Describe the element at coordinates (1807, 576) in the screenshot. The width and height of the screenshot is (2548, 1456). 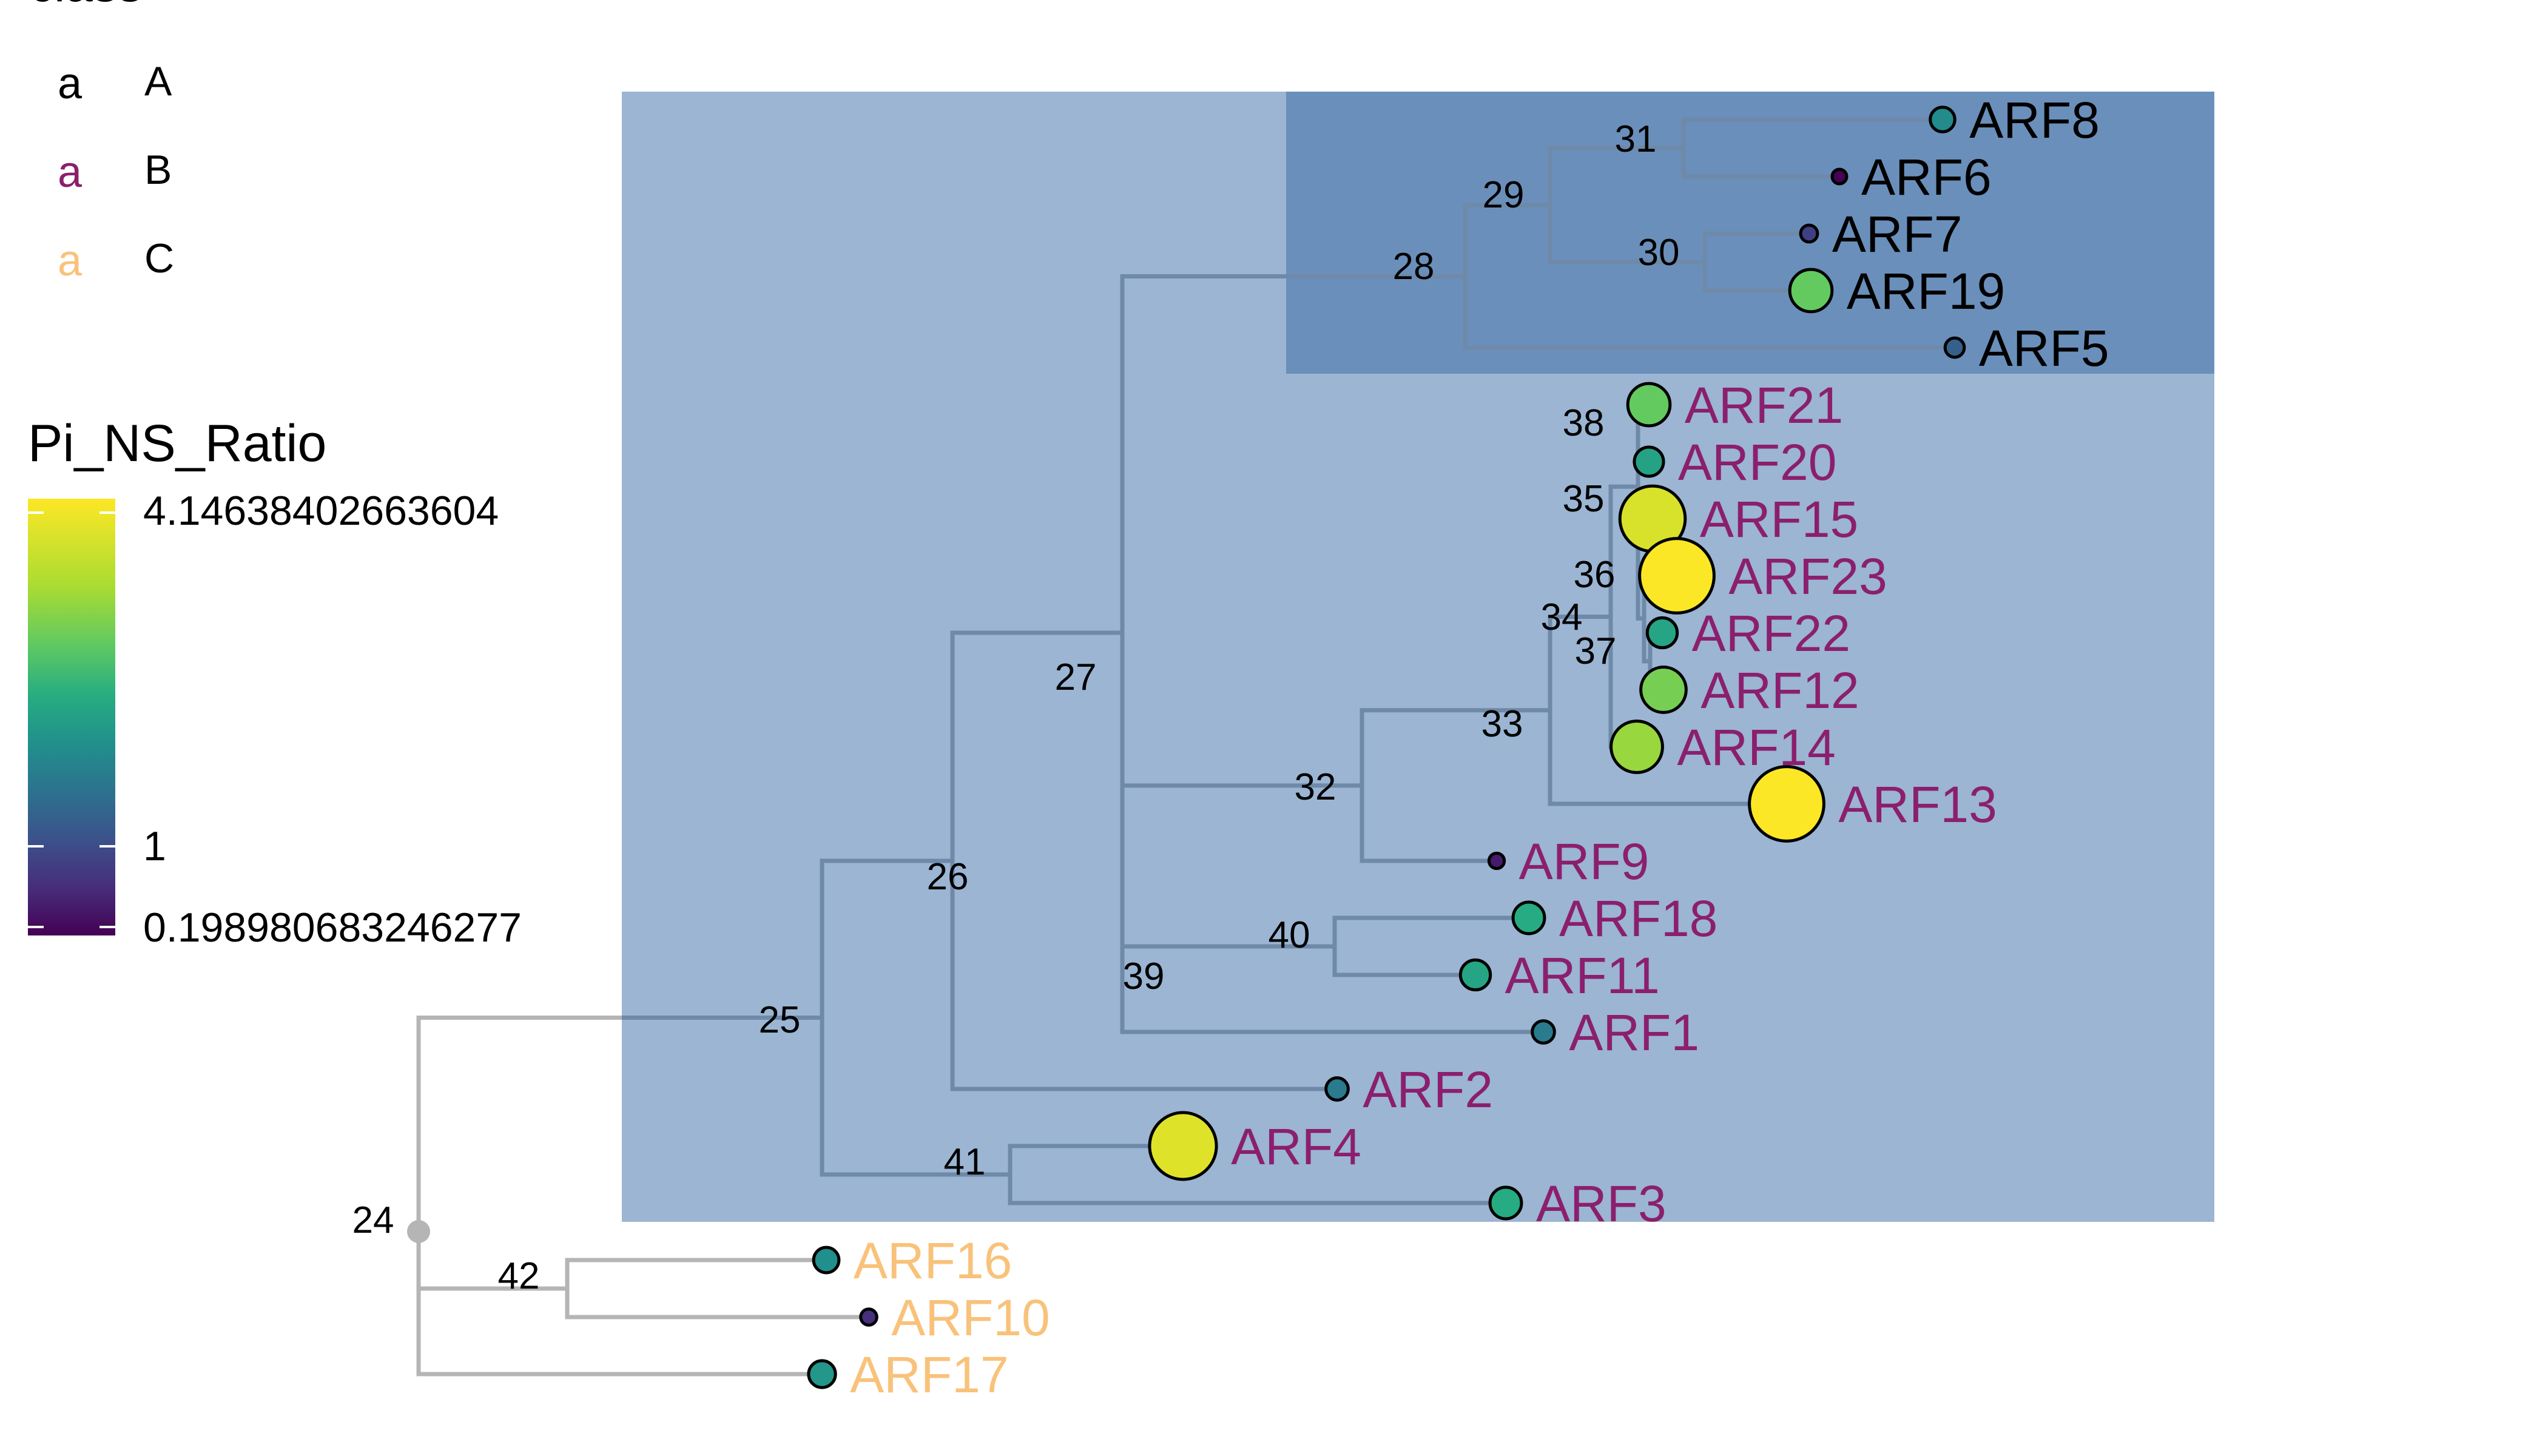
I see `tip-label: ARF23` at that location.